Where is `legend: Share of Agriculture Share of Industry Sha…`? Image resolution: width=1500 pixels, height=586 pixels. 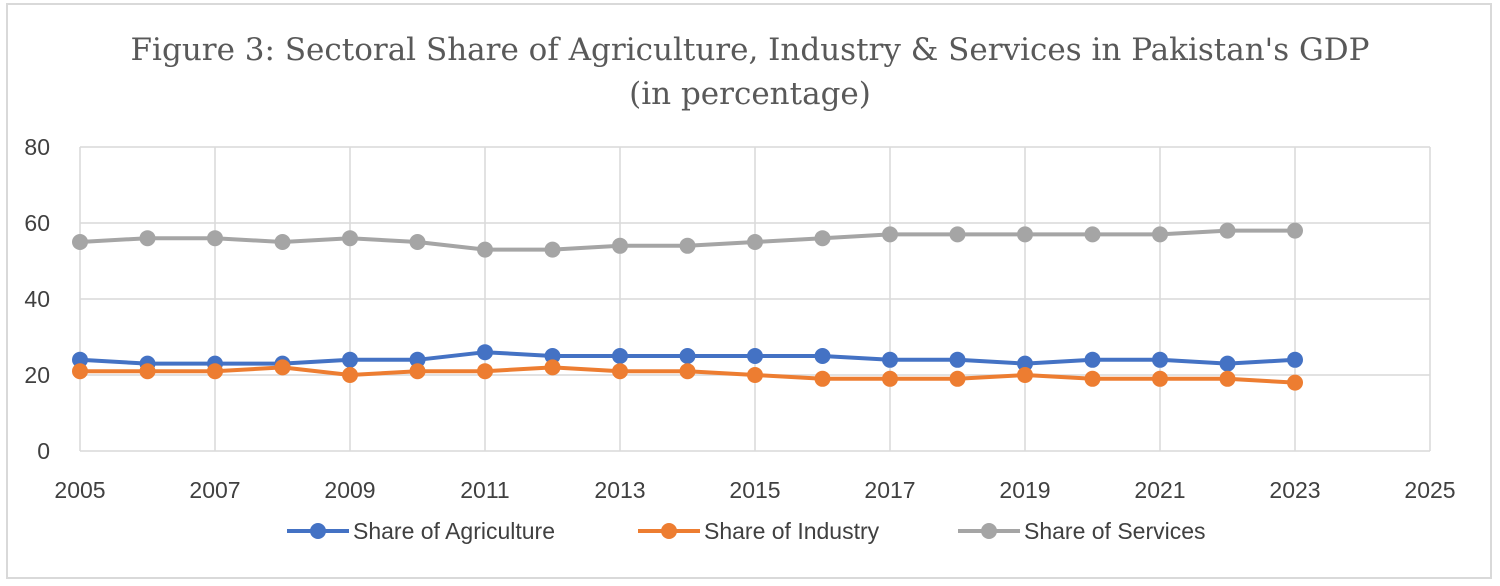 legend: Share of Agriculture Share of Industry Sha… is located at coordinates (746, 531).